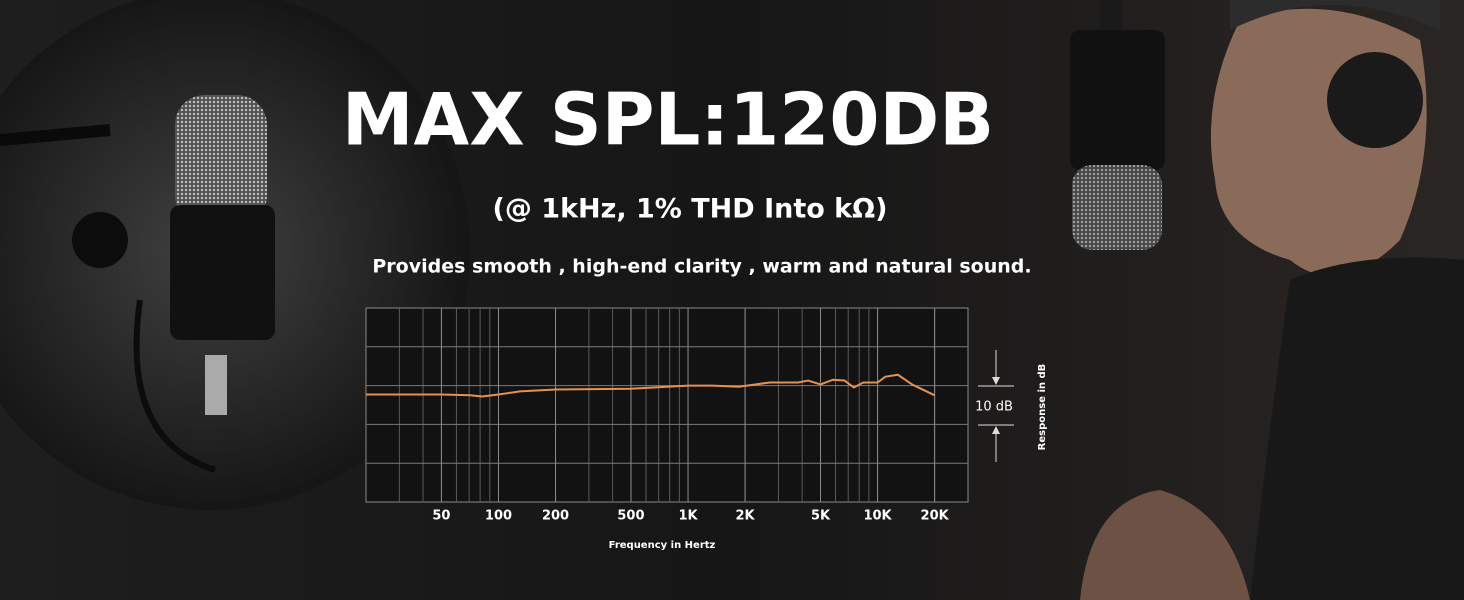  What do you see at coordinates (651, 385) in the screenshot?
I see `response-curve` at bounding box center [651, 385].